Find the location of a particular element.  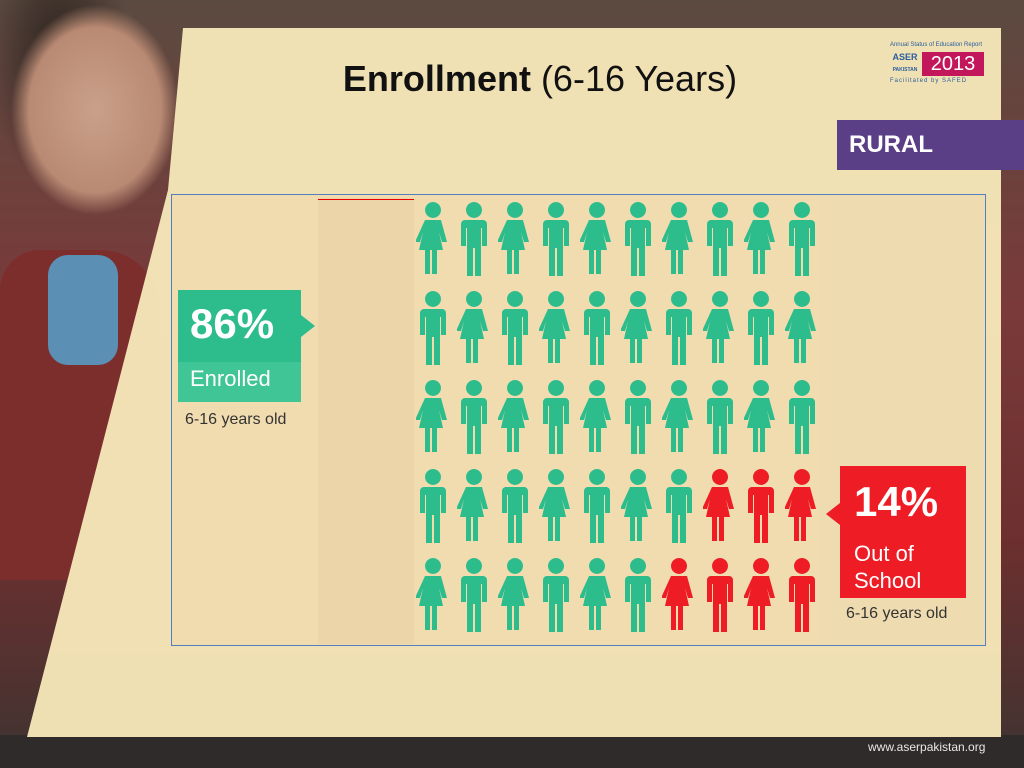

enrolled-callout is located at coordinates (239, 326).